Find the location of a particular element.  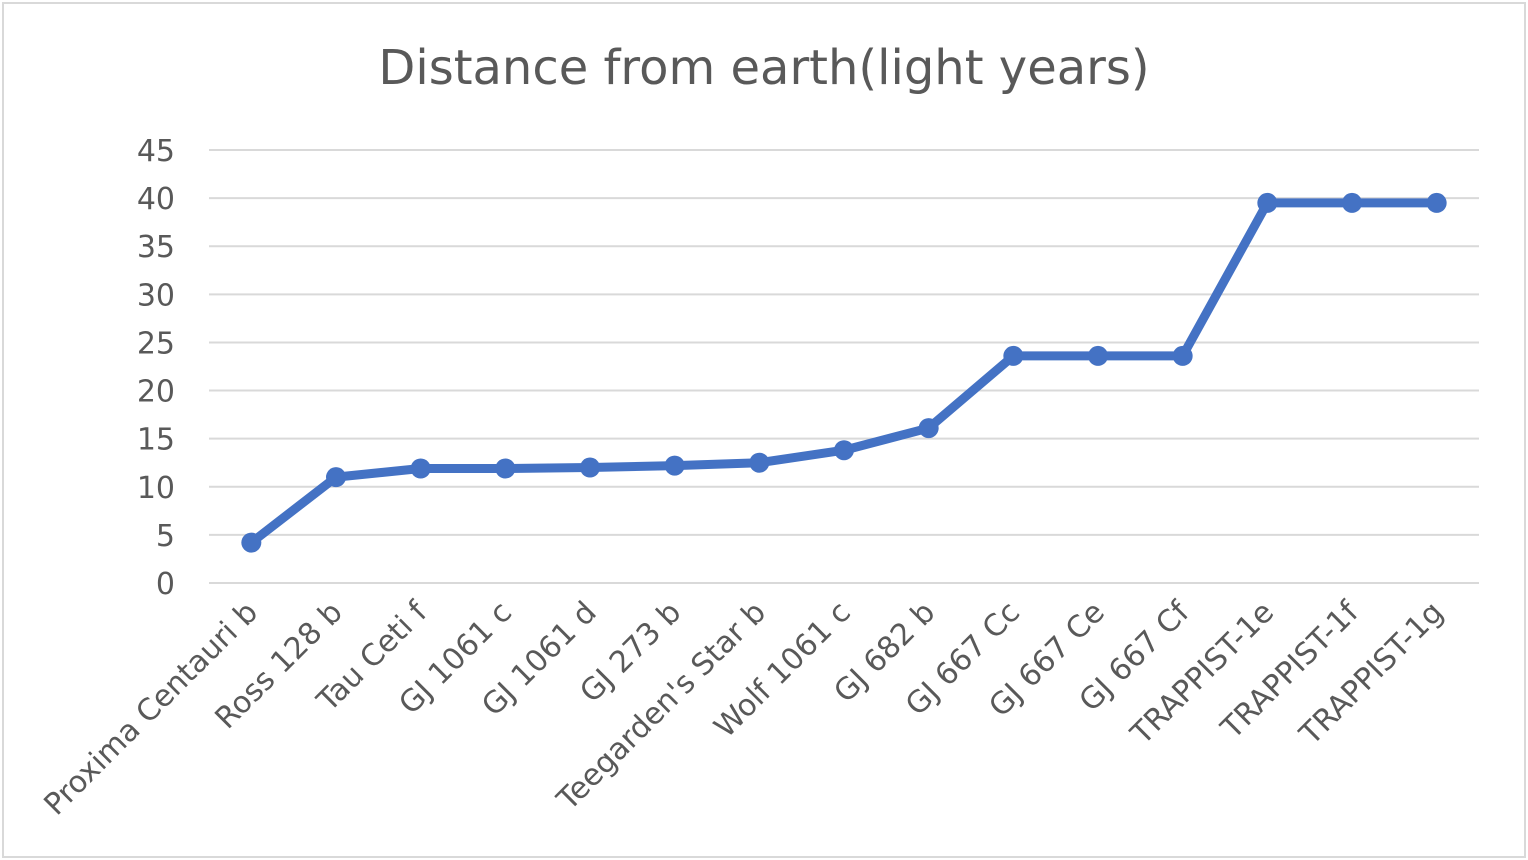

y-tick-label: 15 is located at coordinates (156, 440).